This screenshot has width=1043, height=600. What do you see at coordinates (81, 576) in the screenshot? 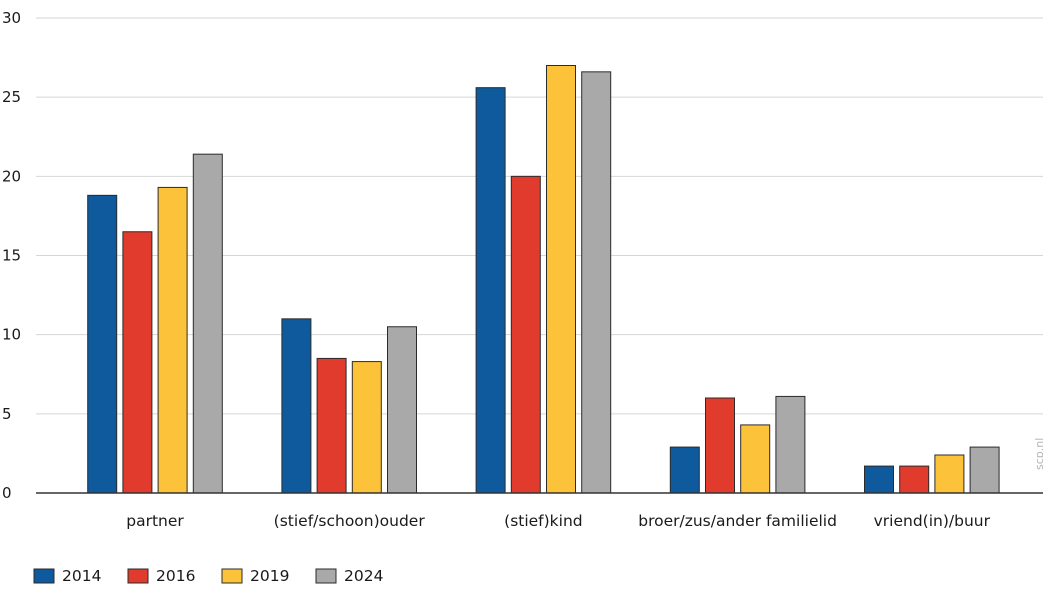
I see `legend-label: 2014` at bounding box center [81, 576].